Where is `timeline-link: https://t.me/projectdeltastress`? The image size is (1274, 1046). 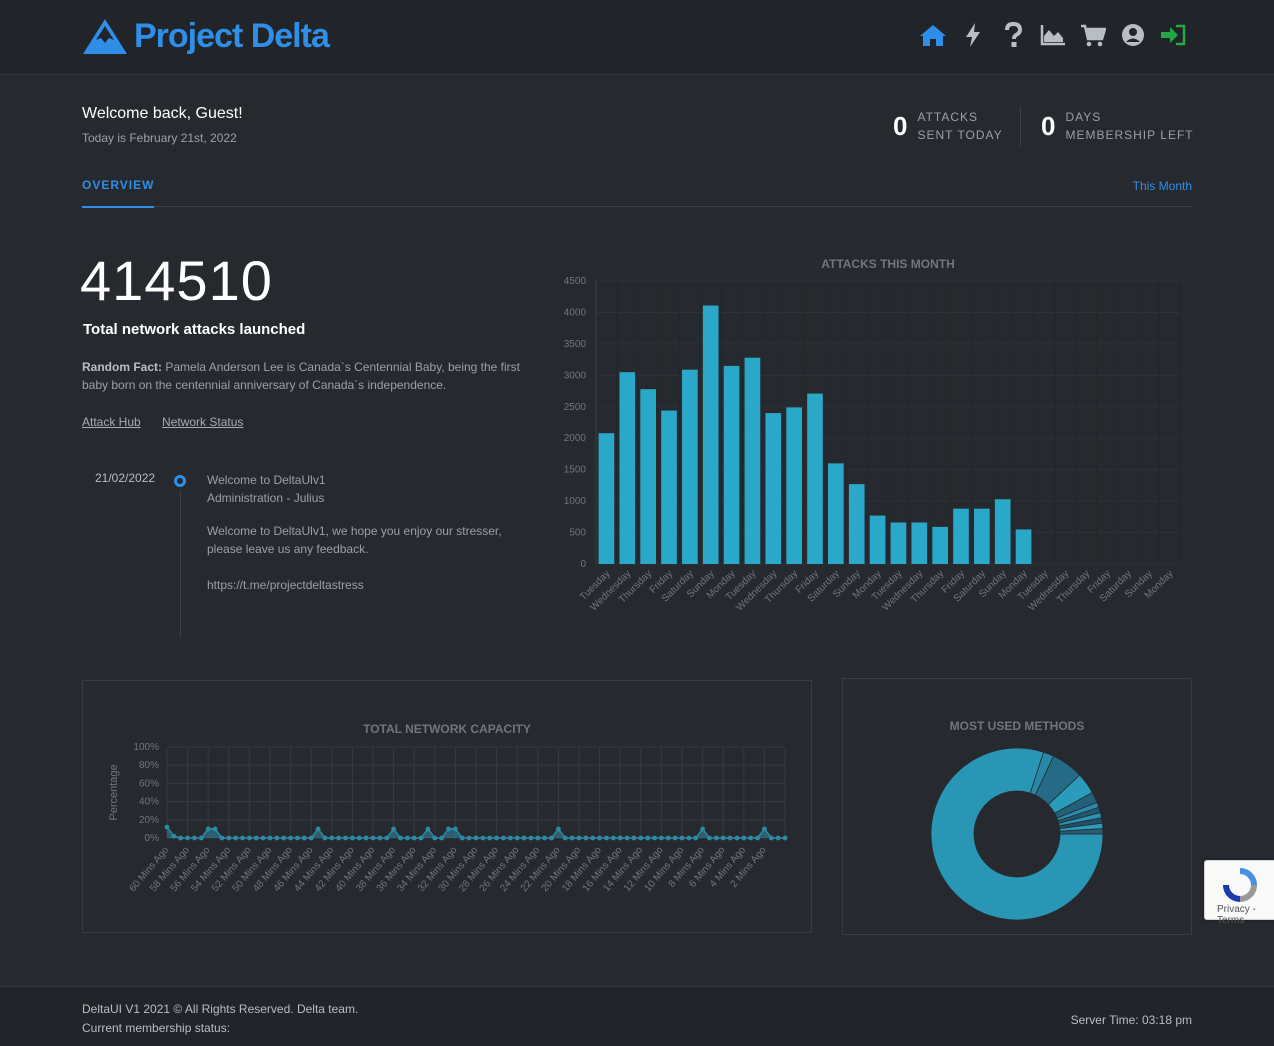
timeline-link: https://t.me/projectdeltastress is located at coordinates (285, 585).